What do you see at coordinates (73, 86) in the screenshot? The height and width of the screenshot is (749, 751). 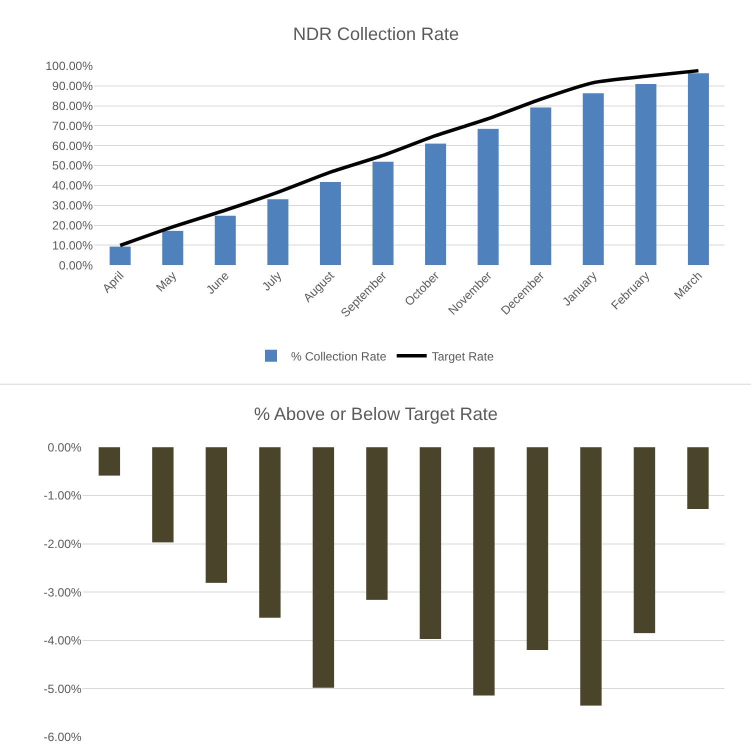 I see `y-tick-label: 90.00%` at bounding box center [73, 86].